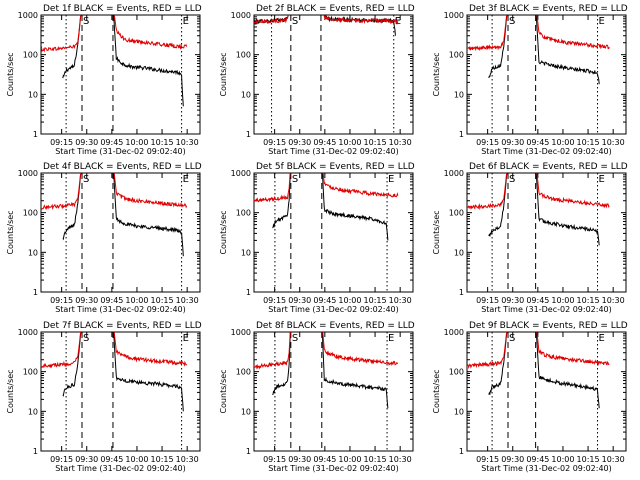 The height and width of the screenshot is (480, 640). What do you see at coordinates (548, 167) in the screenshot?
I see `panel-title: Det 6f BLACK = Events, RED = LLD` at bounding box center [548, 167].